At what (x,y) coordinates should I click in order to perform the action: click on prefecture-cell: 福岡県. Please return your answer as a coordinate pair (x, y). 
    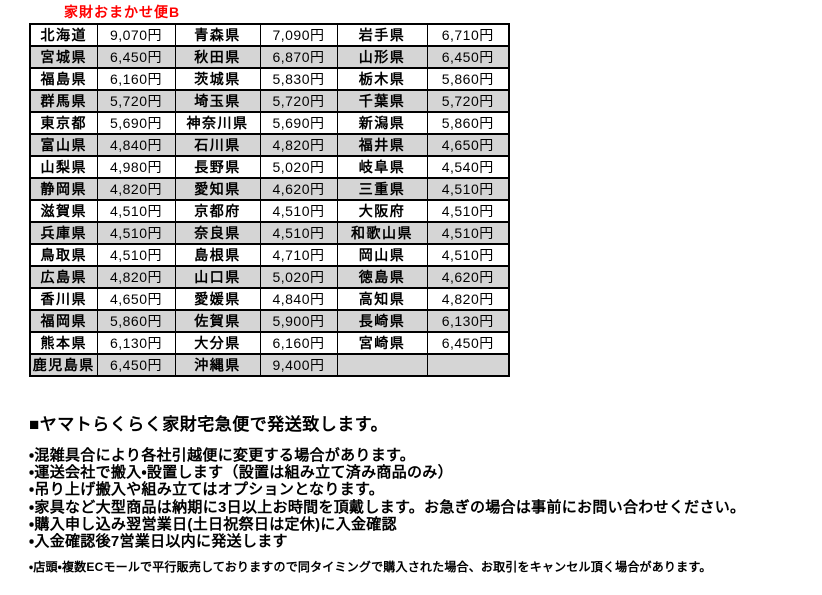
    Looking at the image, I should click on (63, 321).